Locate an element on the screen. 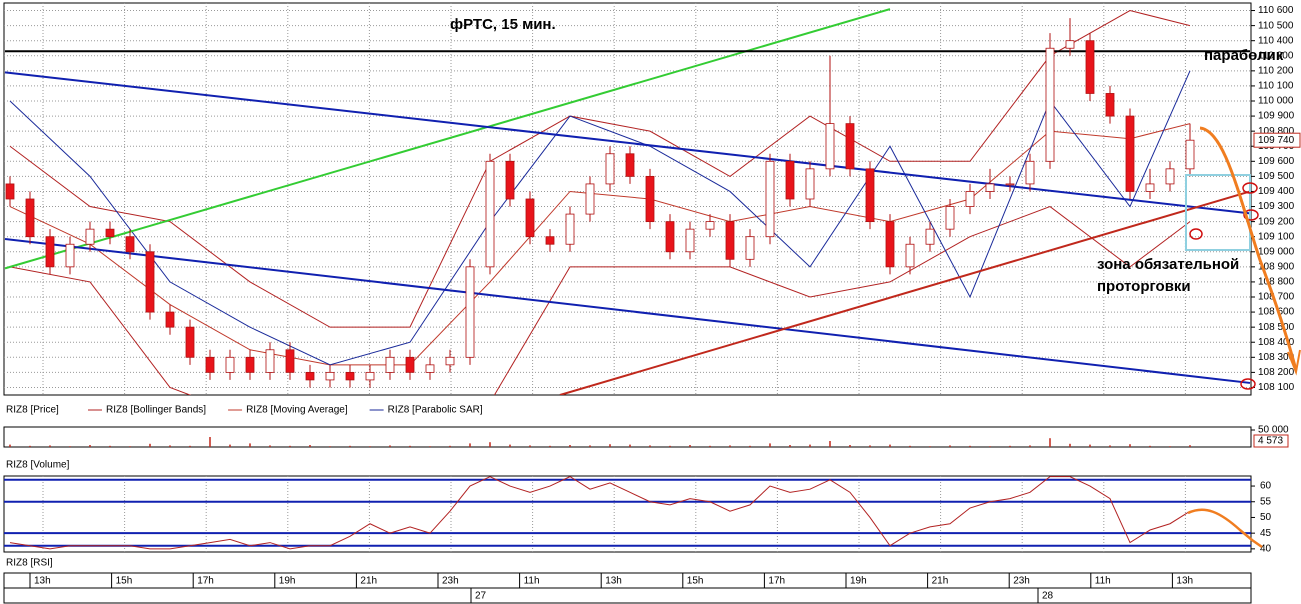 The height and width of the screenshot is (604, 1301). legend-entry: RIZ8 [Moving Average] is located at coordinates (297, 410).